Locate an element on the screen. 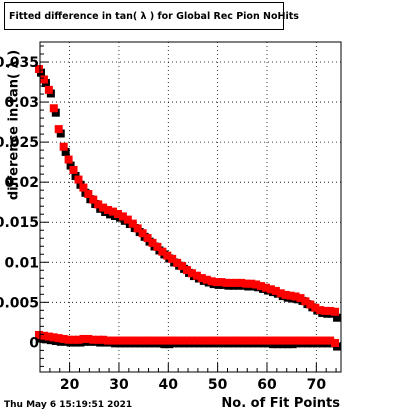 This screenshot has width=400, height=414. x-tick-label: 20 is located at coordinates (70, 385).